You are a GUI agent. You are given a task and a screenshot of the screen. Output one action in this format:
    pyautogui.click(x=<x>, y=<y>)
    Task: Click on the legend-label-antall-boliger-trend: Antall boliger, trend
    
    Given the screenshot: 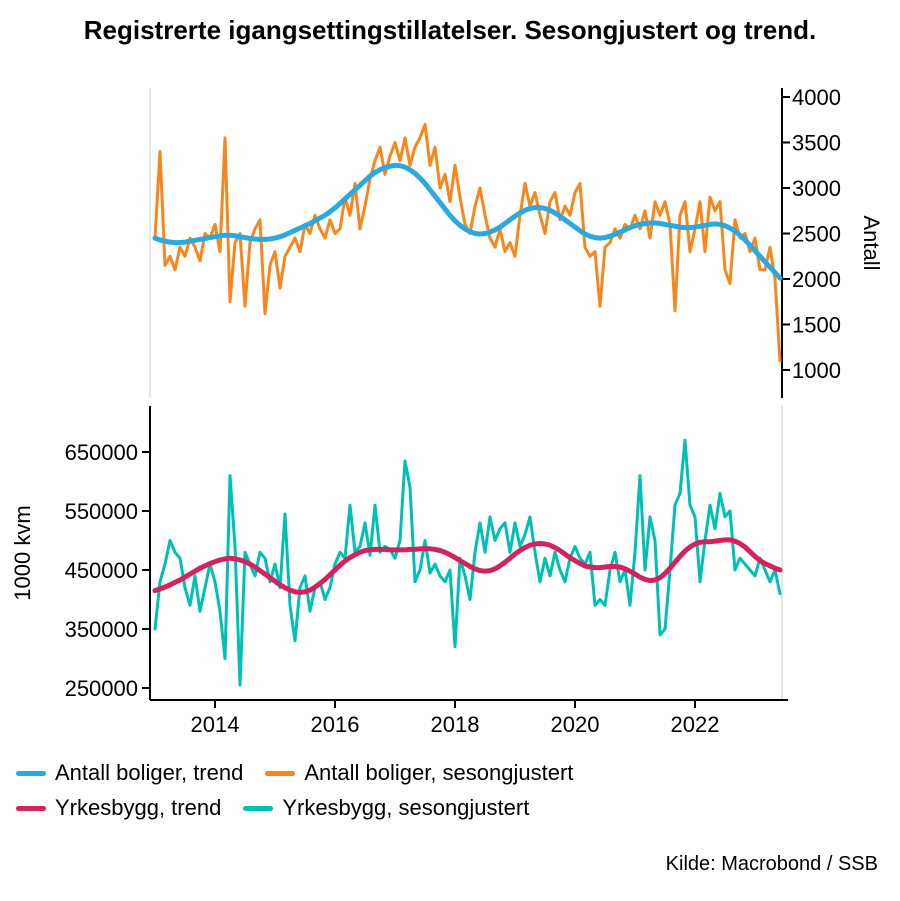 What is the action you would take?
    pyautogui.click(x=149, y=772)
    